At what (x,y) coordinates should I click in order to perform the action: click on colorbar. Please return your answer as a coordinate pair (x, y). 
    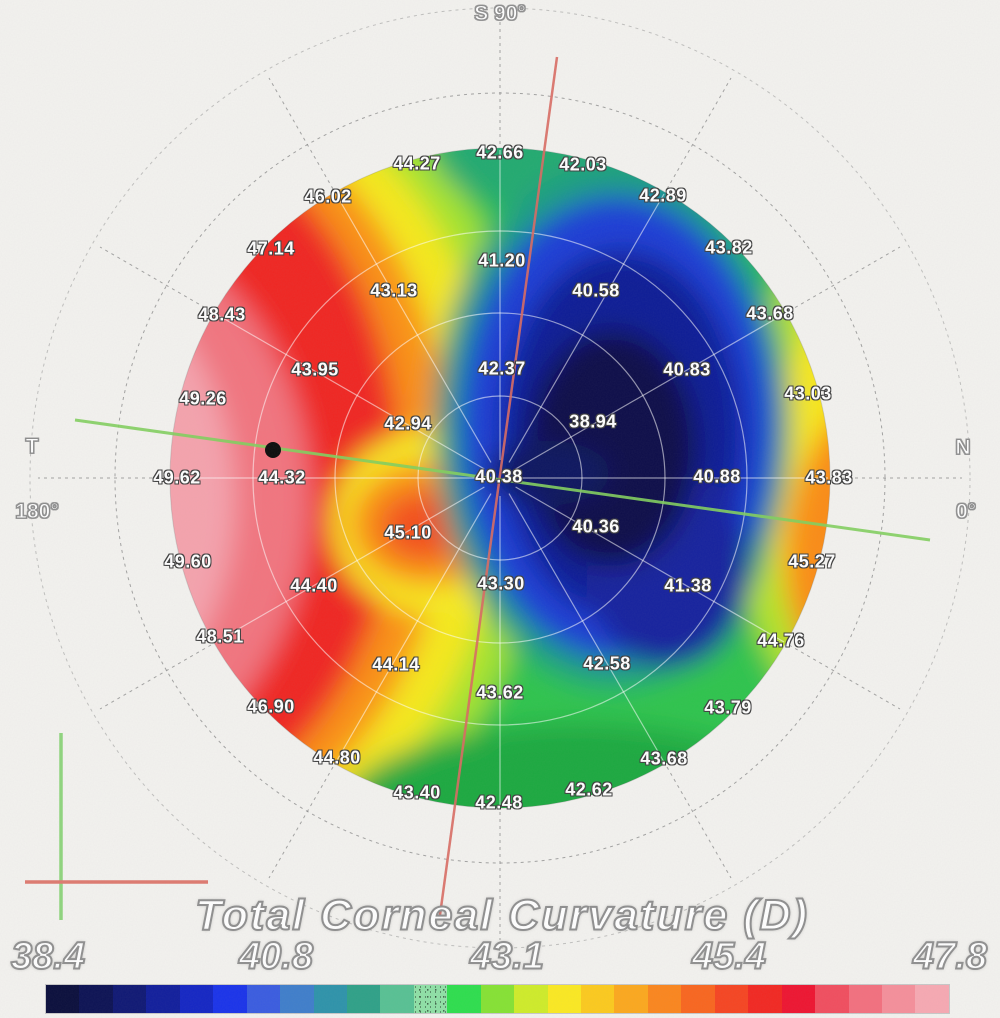
    Looking at the image, I should click on (497, 999).